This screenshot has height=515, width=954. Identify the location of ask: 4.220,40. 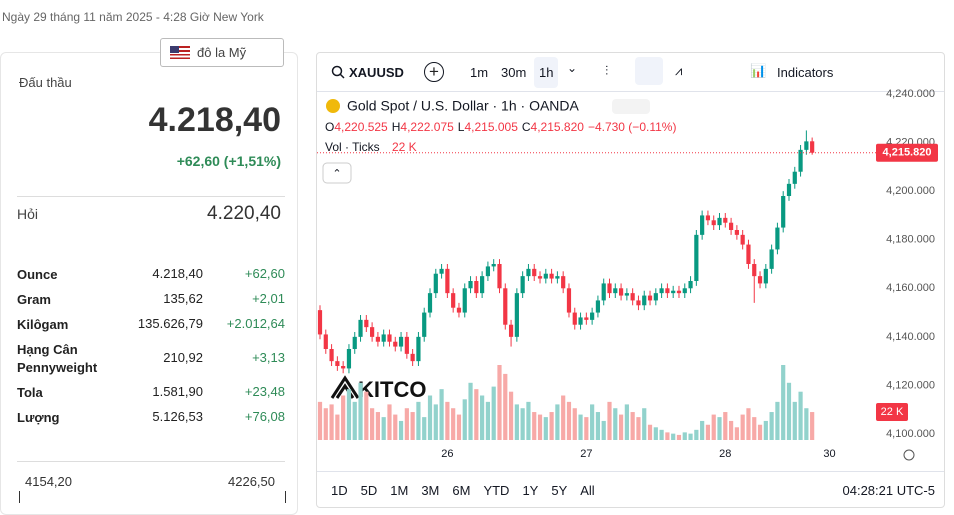
(244, 213).